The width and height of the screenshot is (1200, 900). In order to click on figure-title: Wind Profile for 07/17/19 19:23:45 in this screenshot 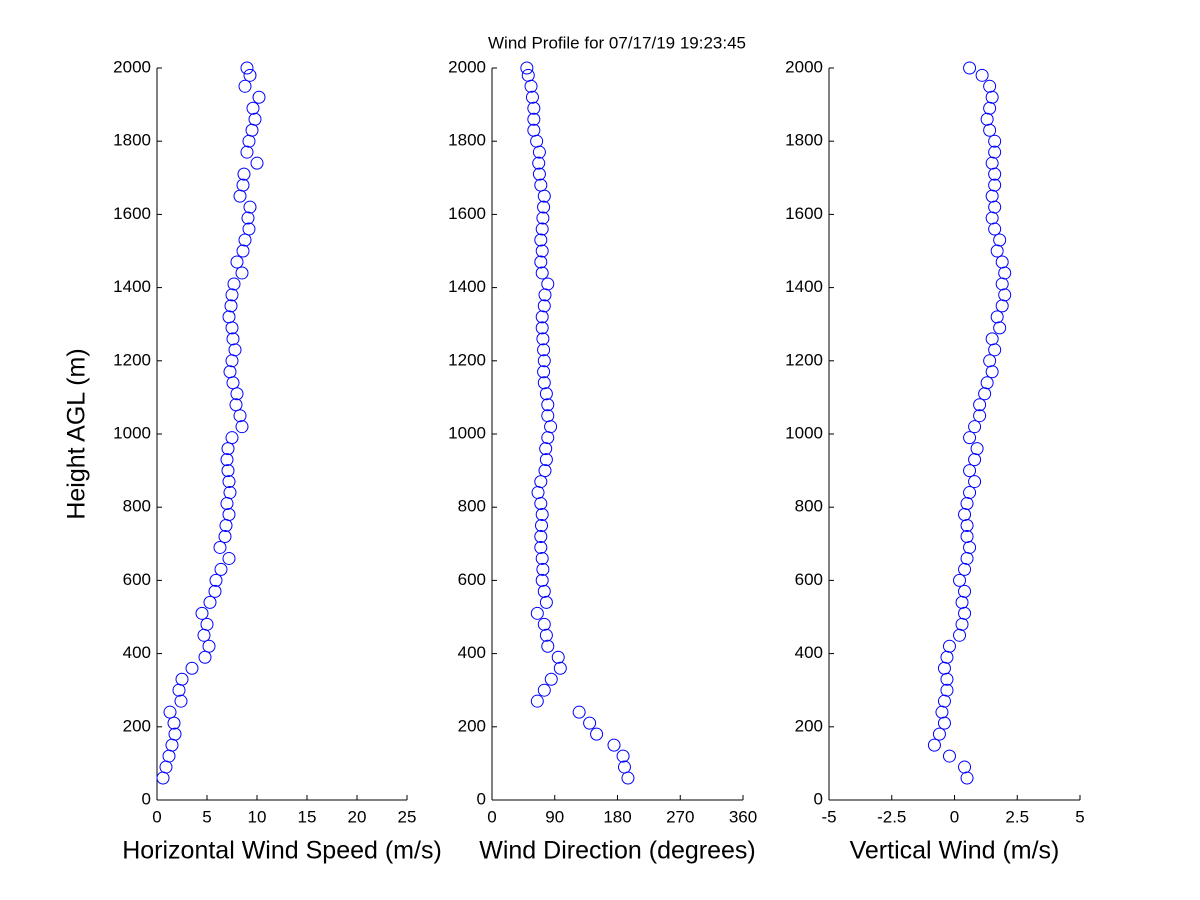, I will do `click(617, 42)`.